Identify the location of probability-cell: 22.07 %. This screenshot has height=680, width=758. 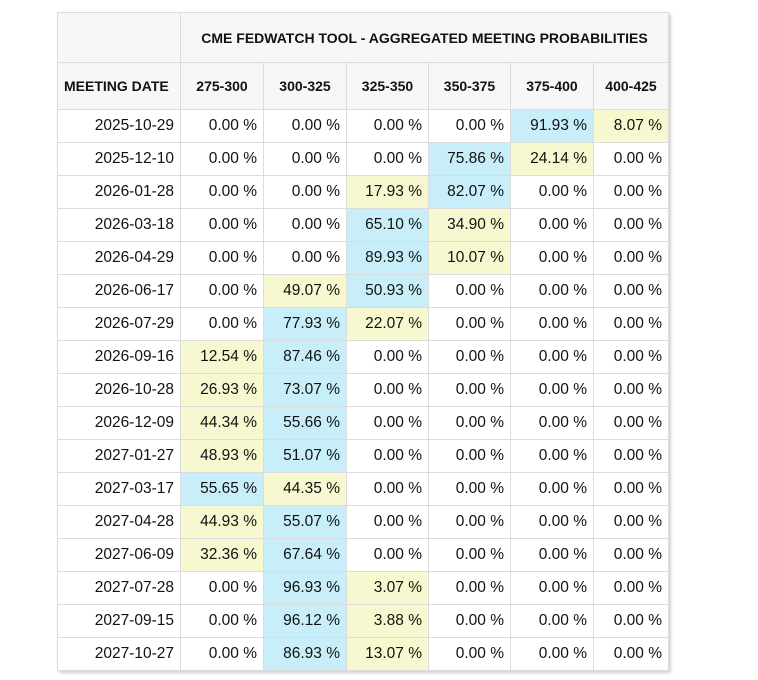
(387, 324).